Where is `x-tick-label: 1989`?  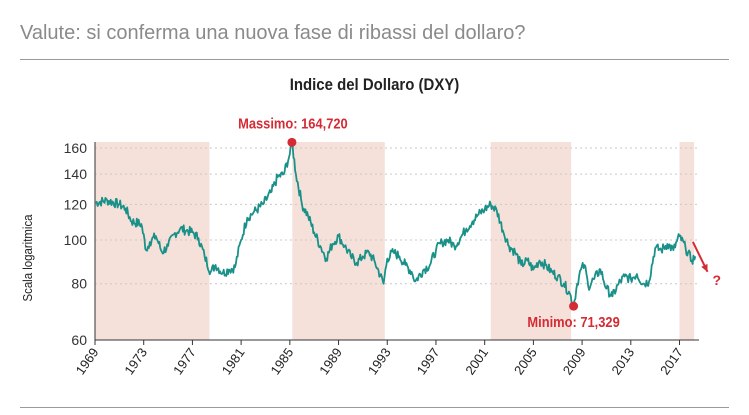
x-tick-label: 1989 is located at coordinates (330, 361).